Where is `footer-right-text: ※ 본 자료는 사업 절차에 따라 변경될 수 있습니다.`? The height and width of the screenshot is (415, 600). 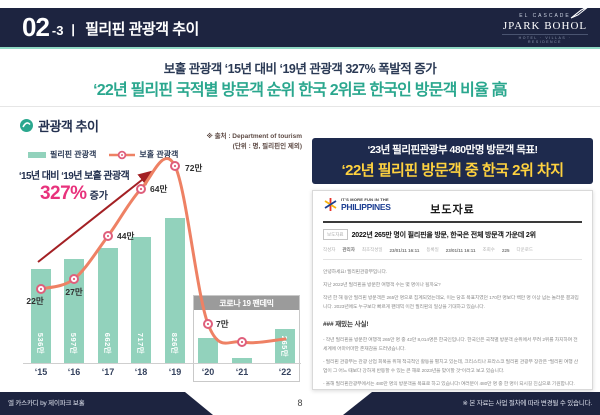
footer-right-text: ※ 본 자료는 사업 절차에 따라 변경될 수 있습니다. is located at coordinates (527, 403).